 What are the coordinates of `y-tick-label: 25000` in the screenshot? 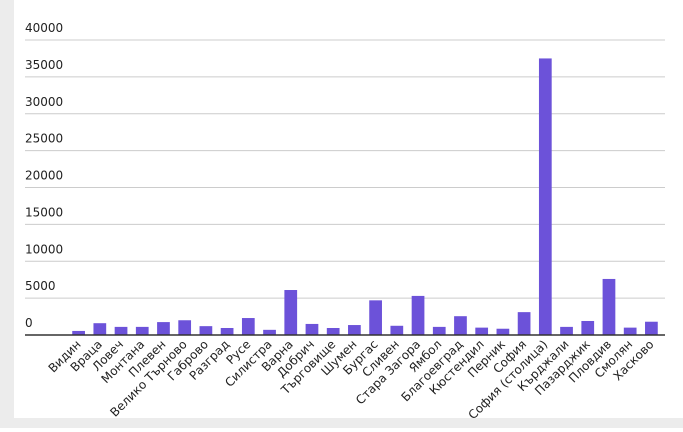 It's located at (44, 139).